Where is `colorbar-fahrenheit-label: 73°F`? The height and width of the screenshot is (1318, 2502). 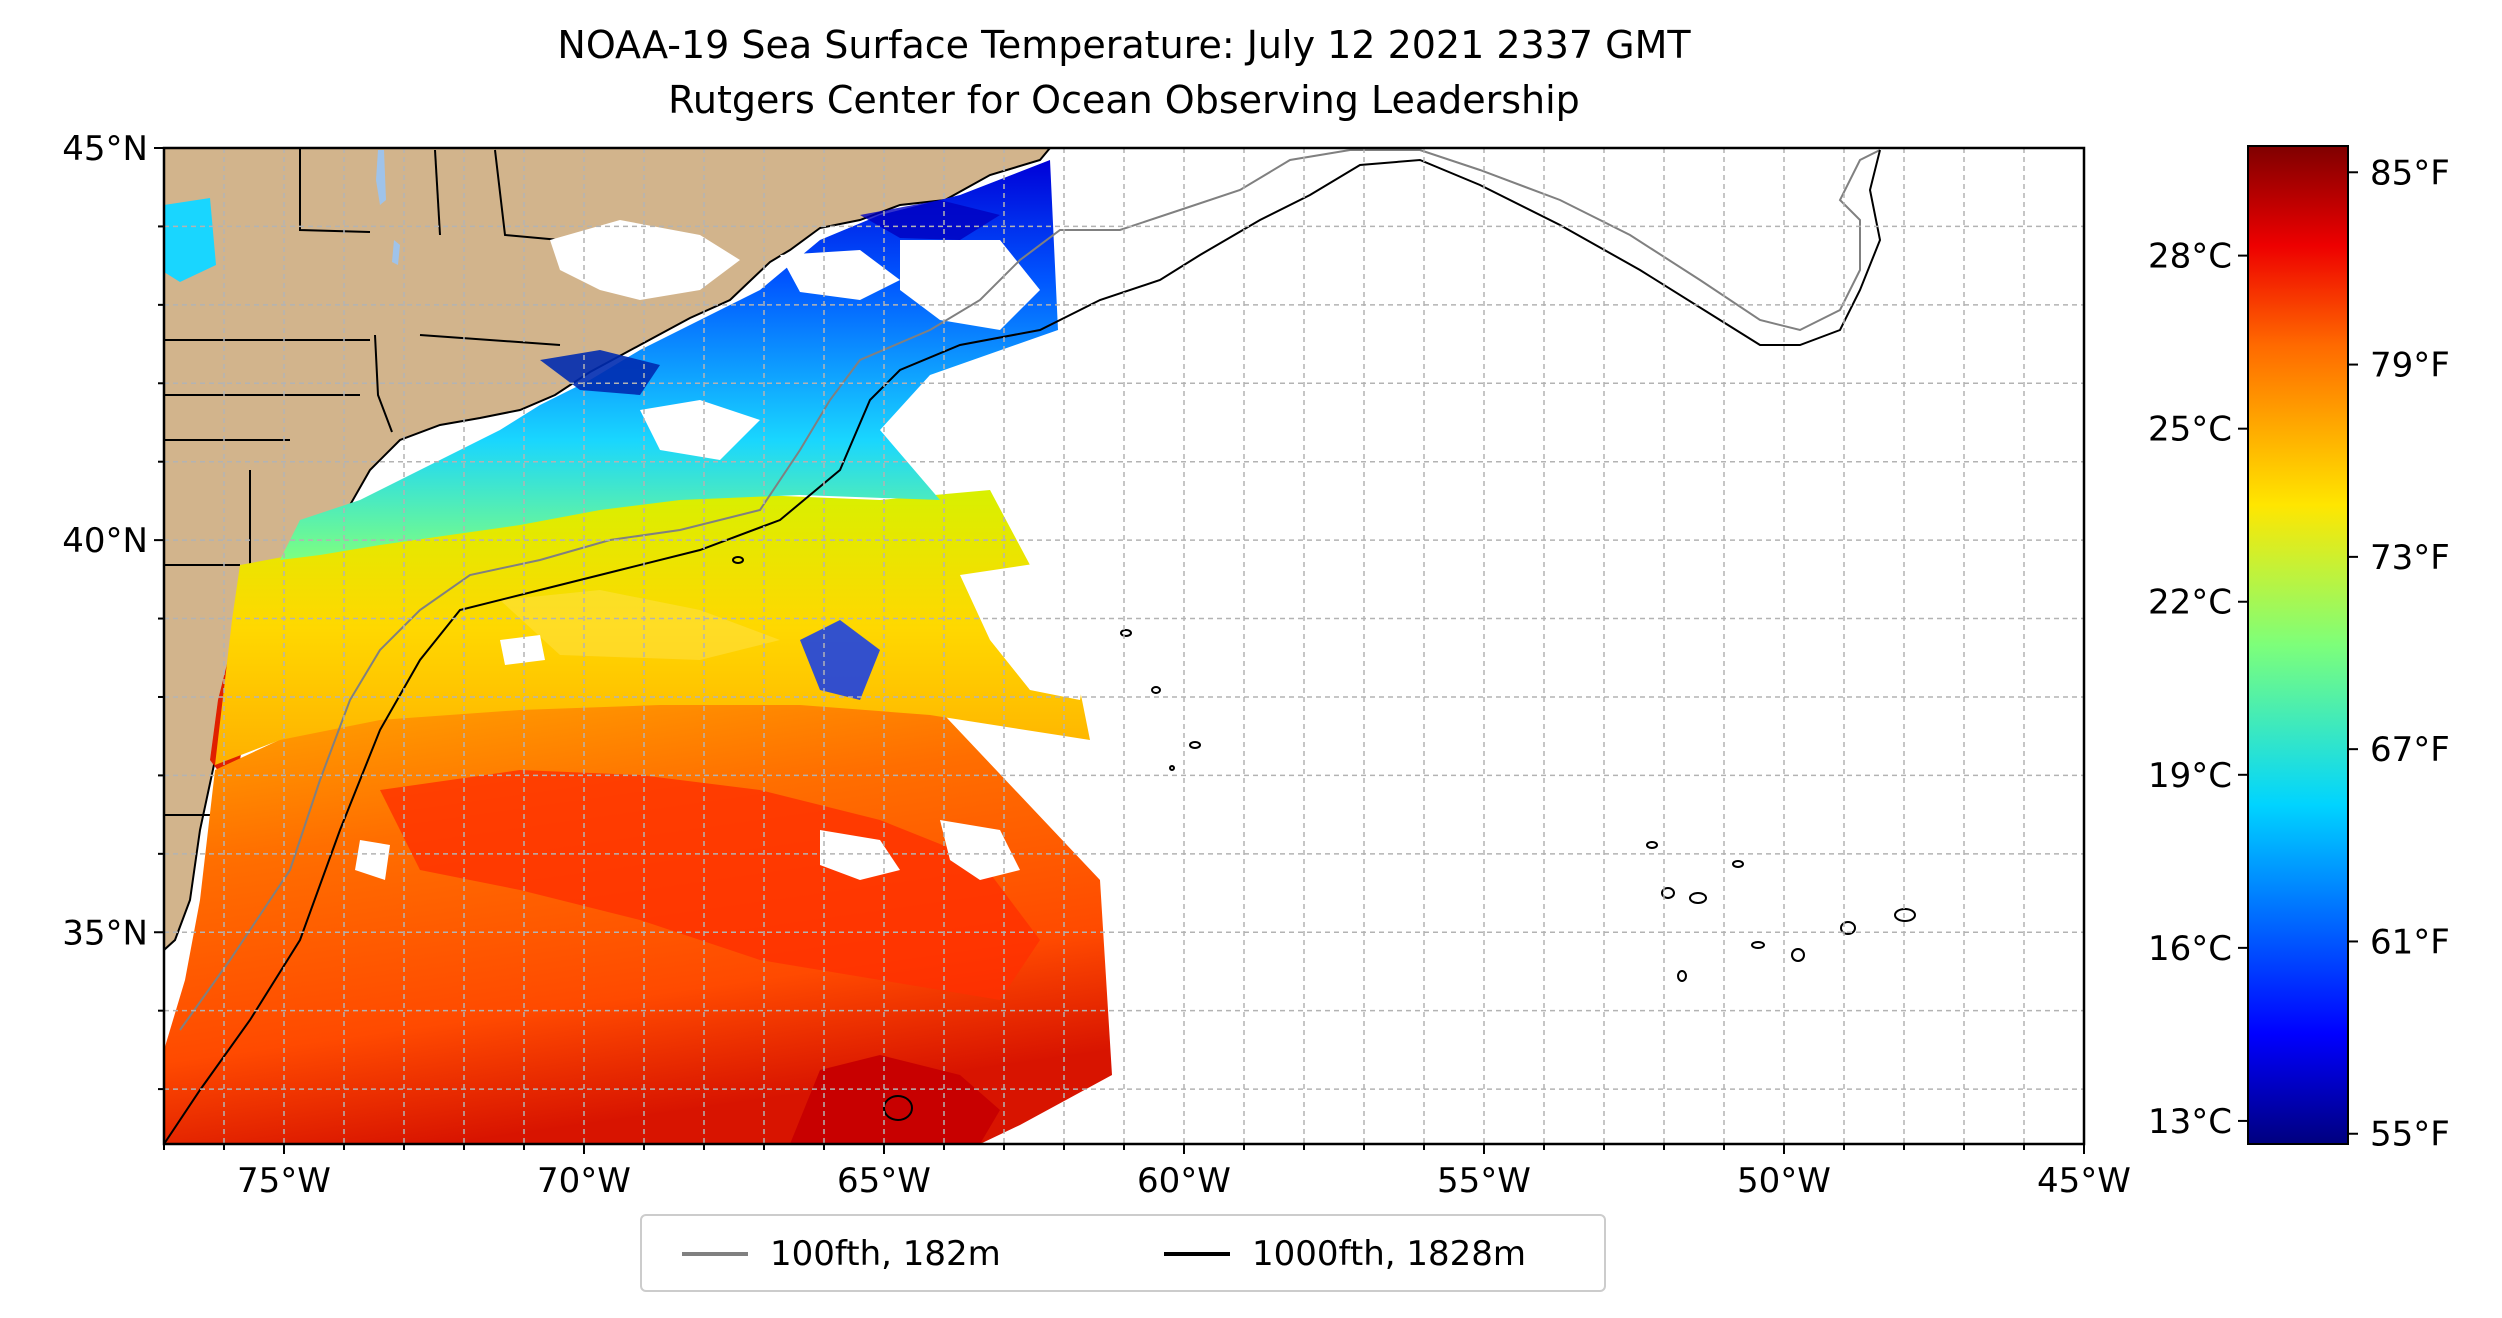 colorbar-fahrenheit-label: 73°F is located at coordinates (2410, 558).